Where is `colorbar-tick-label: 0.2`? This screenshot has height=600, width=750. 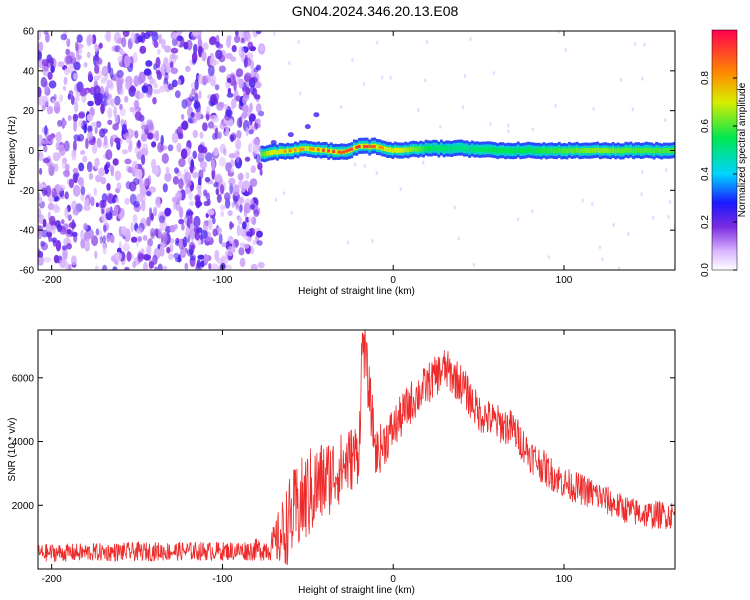 colorbar-tick-label: 0.2 is located at coordinates (705, 222).